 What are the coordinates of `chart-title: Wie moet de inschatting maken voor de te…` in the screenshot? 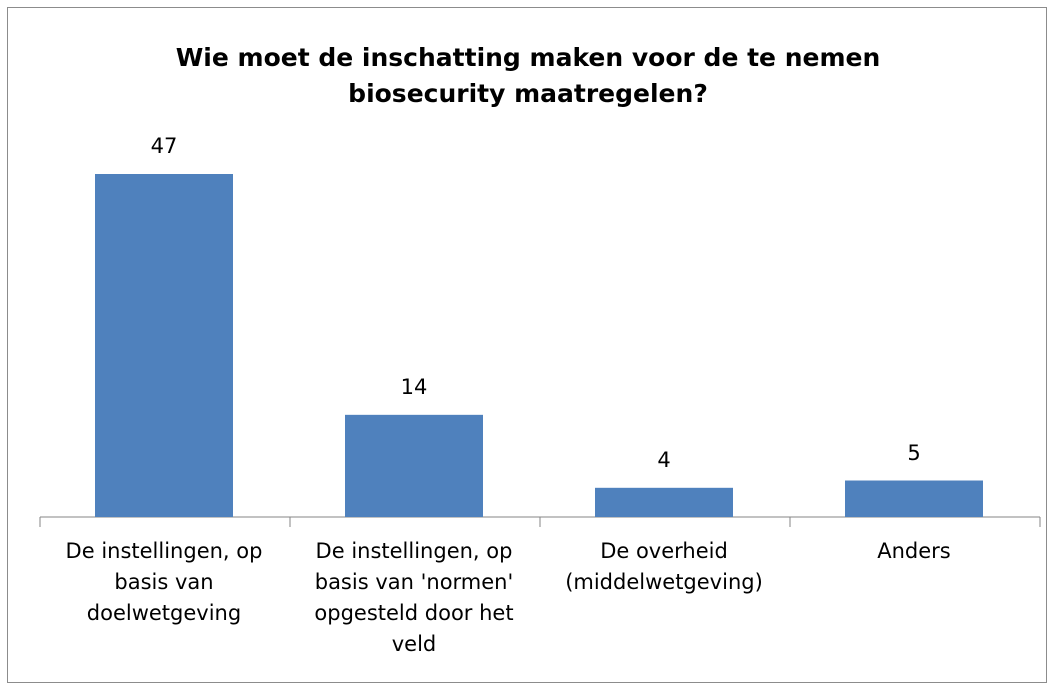 It's located at (528, 75).